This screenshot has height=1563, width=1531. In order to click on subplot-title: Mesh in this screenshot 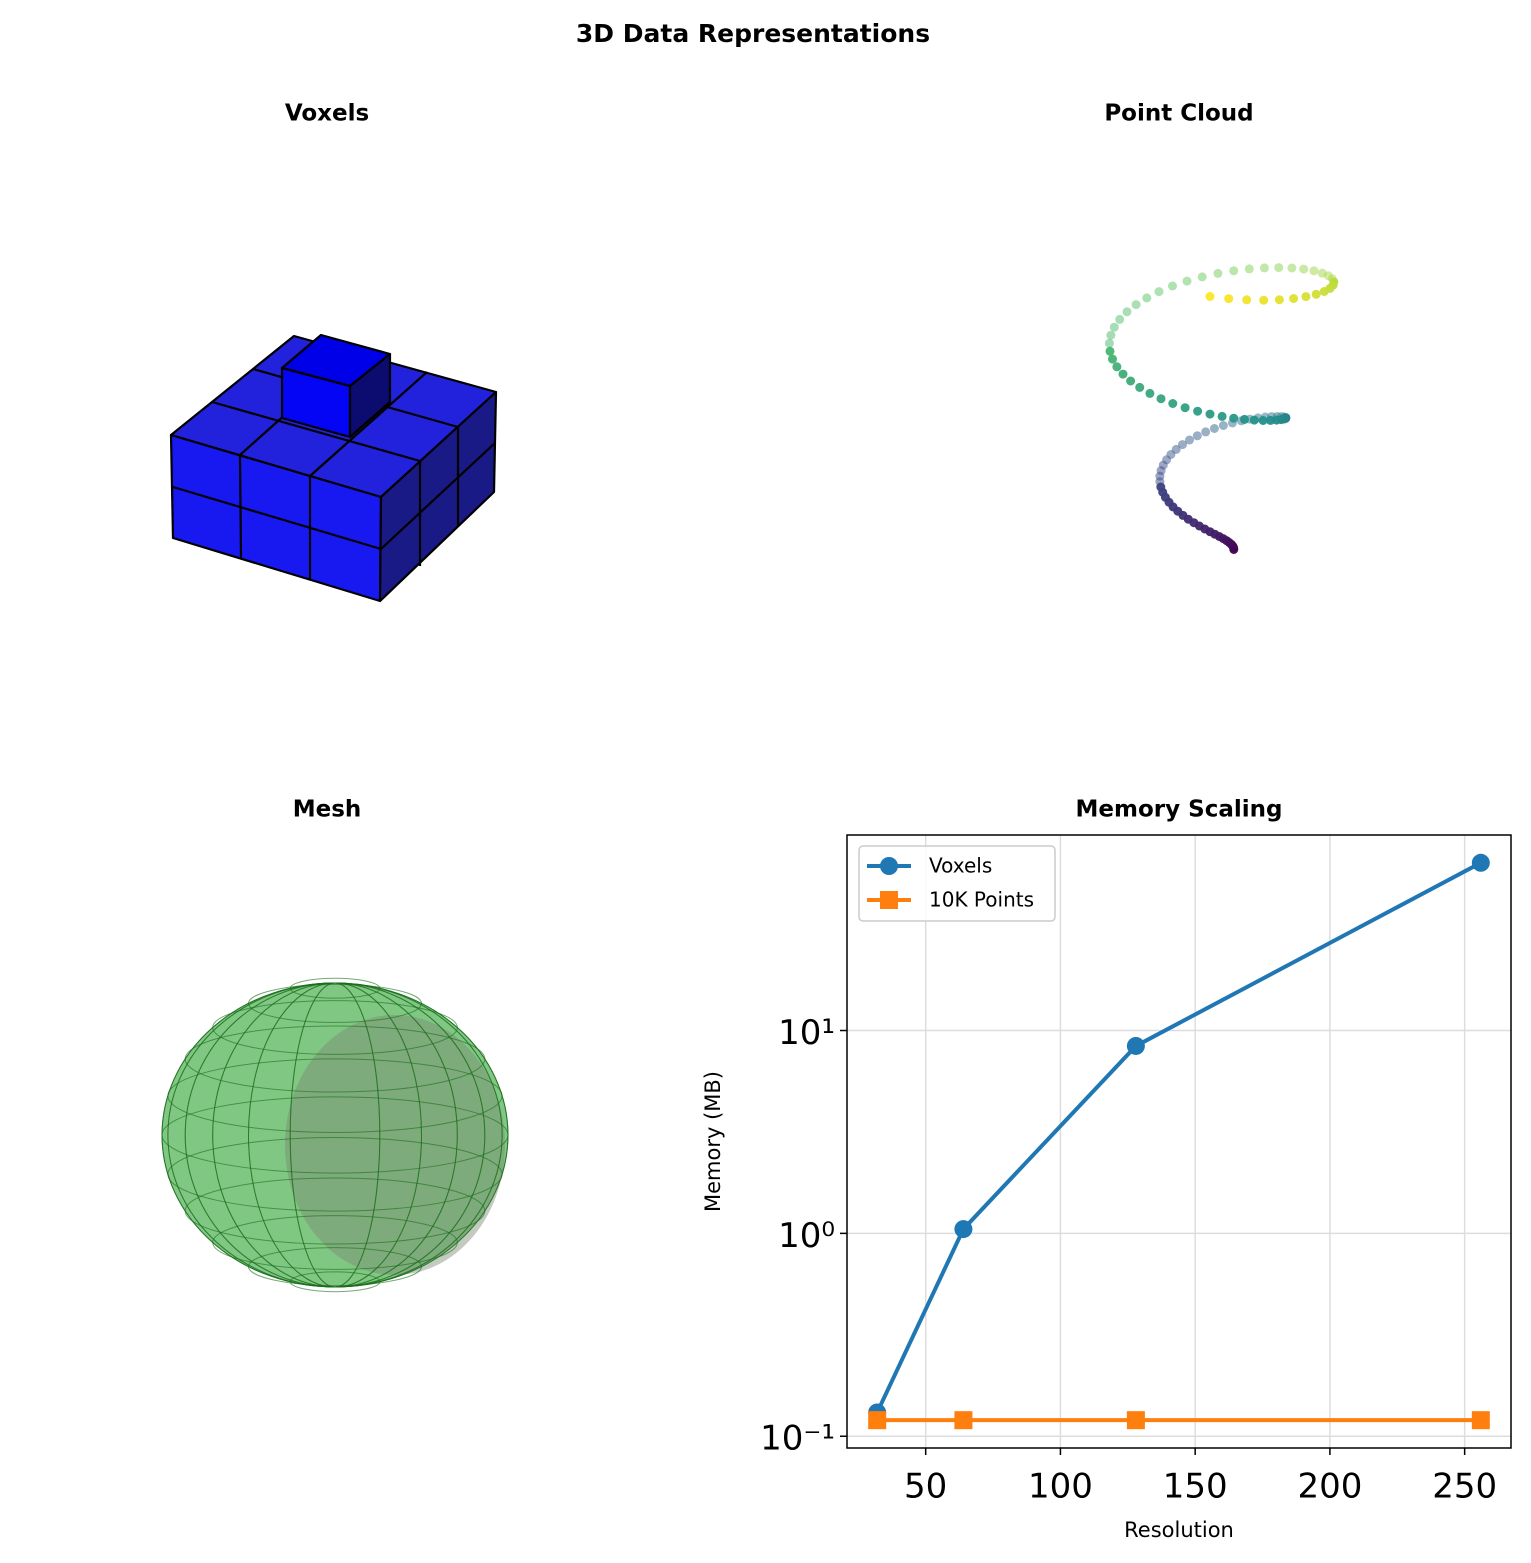, I will do `click(327, 810)`.